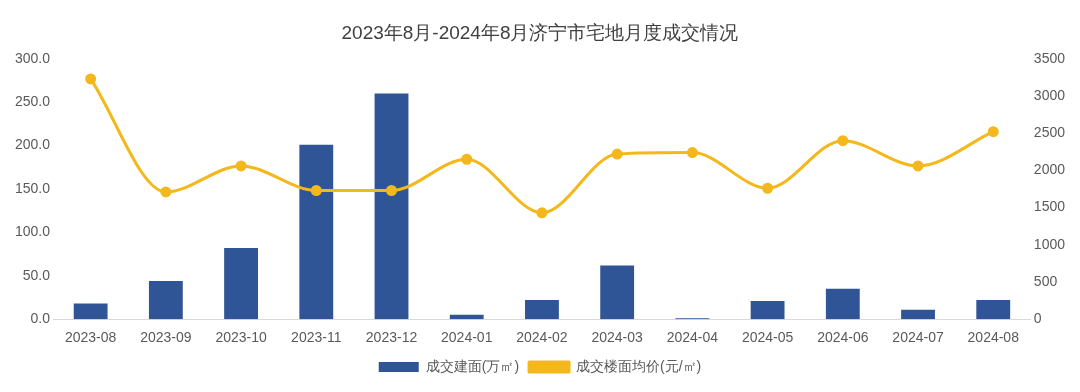 Image resolution: width=1080 pixels, height=392 pixels. Describe the element at coordinates (843, 337) in the screenshot. I see `x-tick-label: 2024-06` at that location.